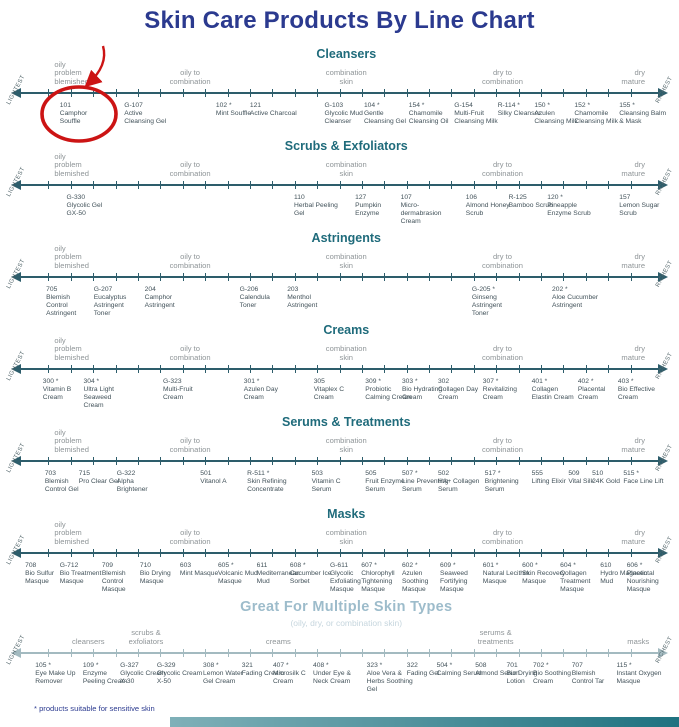 This screenshot has width=679, height=727. I want to click on product-715: 715 Pro Clear Gel, so click(102, 478).